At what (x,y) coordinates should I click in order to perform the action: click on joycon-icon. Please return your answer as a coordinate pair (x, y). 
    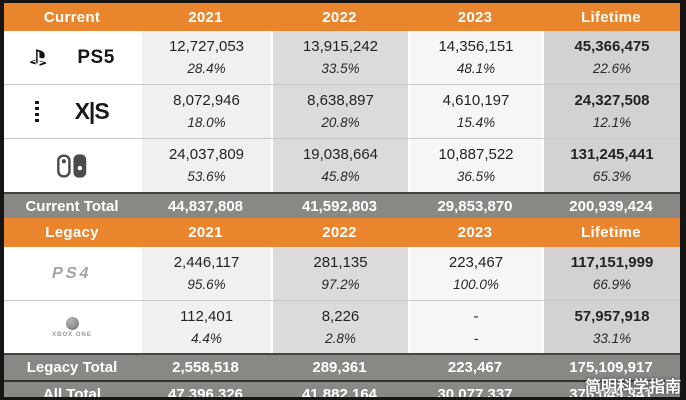
    Looking at the image, I should click on (72, 165).